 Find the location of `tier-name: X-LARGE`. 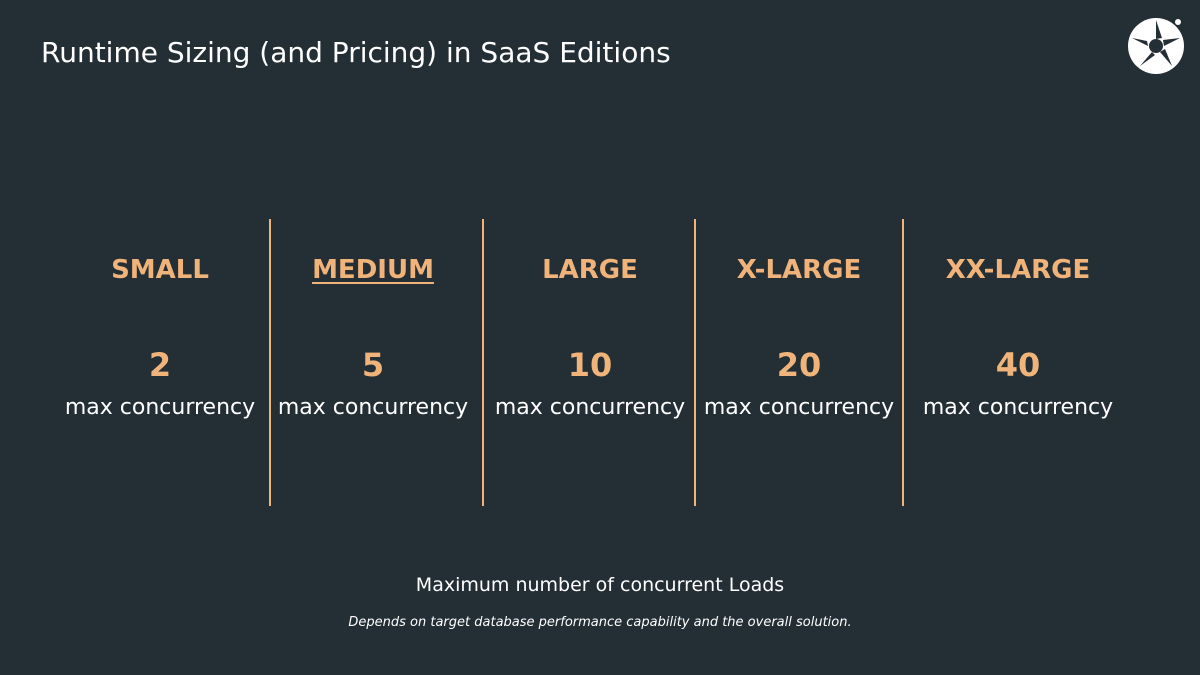

tier-name: X-LARGE is located at coordinates (799, 270).